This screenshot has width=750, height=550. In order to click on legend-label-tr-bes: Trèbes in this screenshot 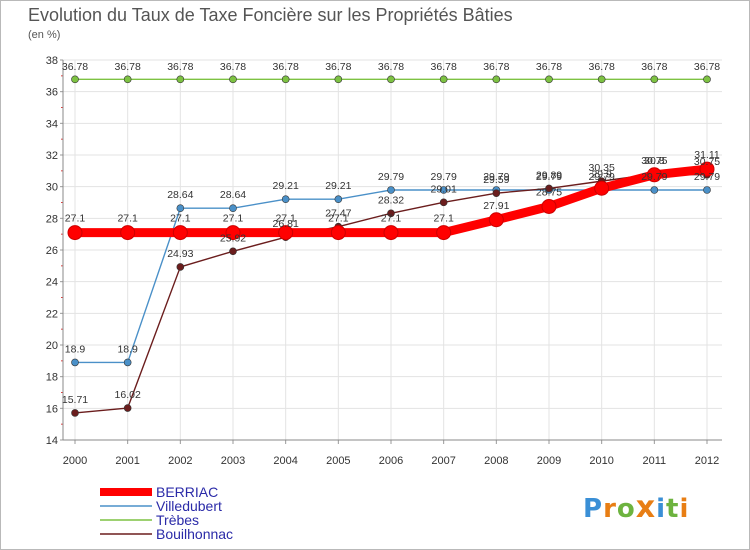, I will do `click(177, 520)`.